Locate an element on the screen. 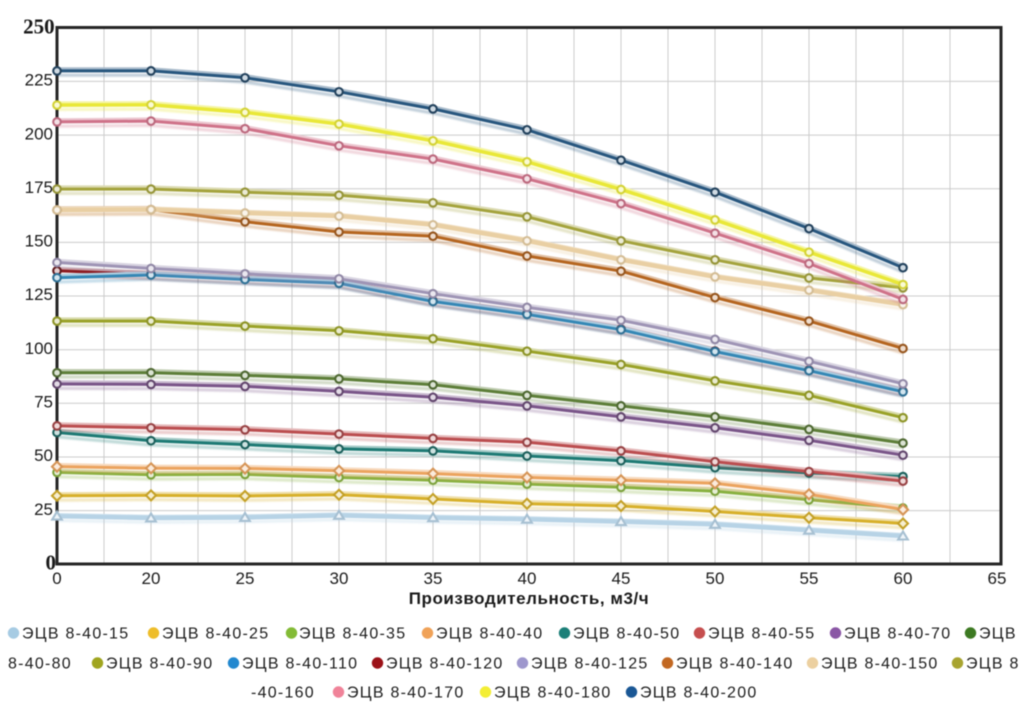 The width and height of the screenshot is (1024, 716). svg-text: 20 is located at coordinates (151, 578).